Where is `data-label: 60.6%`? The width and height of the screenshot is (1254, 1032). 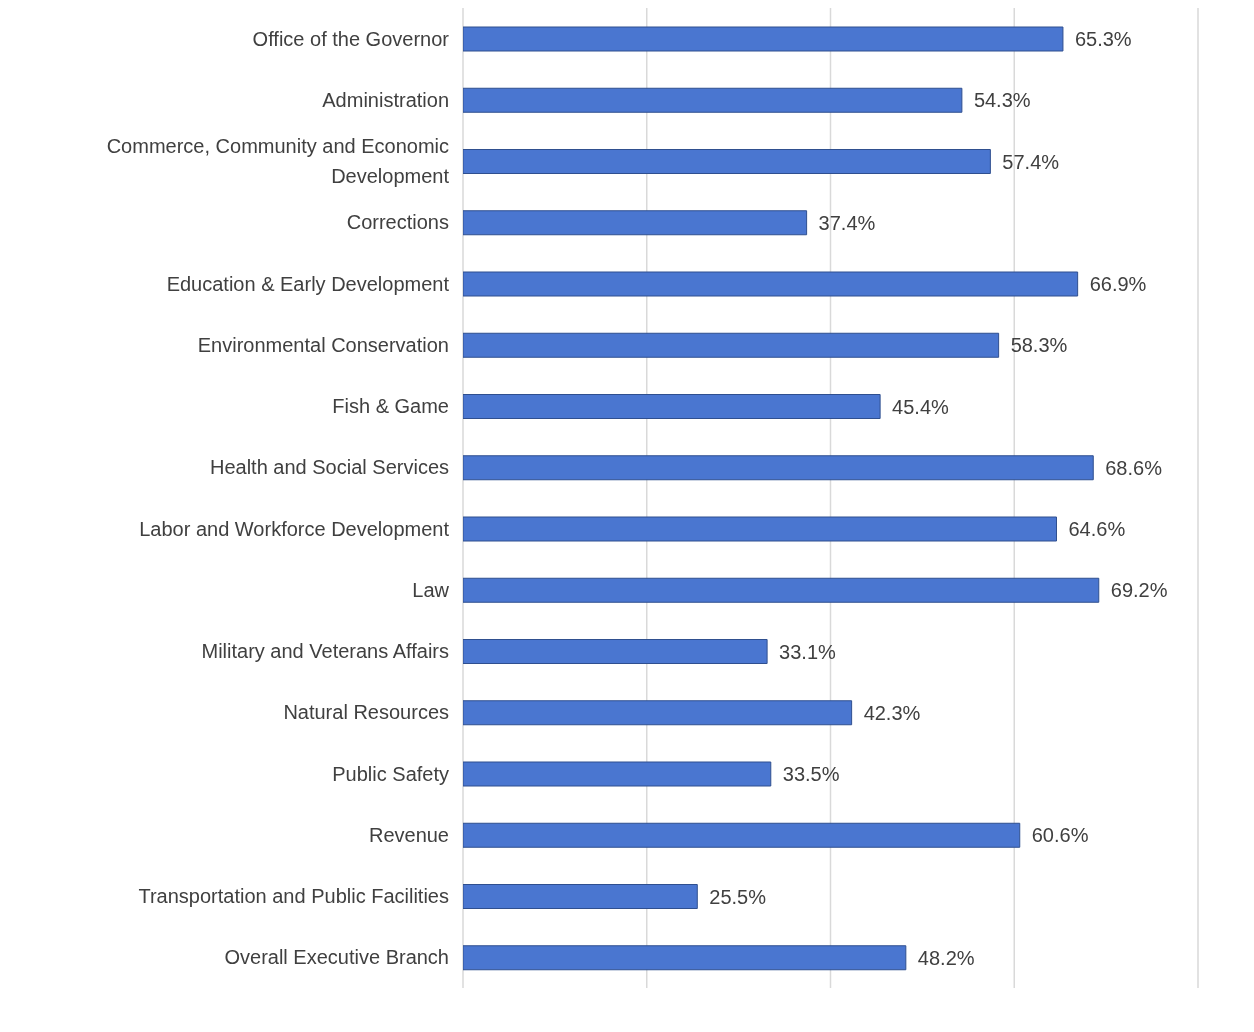
data-label: 60.6% is located at coordinates (1060, 835).